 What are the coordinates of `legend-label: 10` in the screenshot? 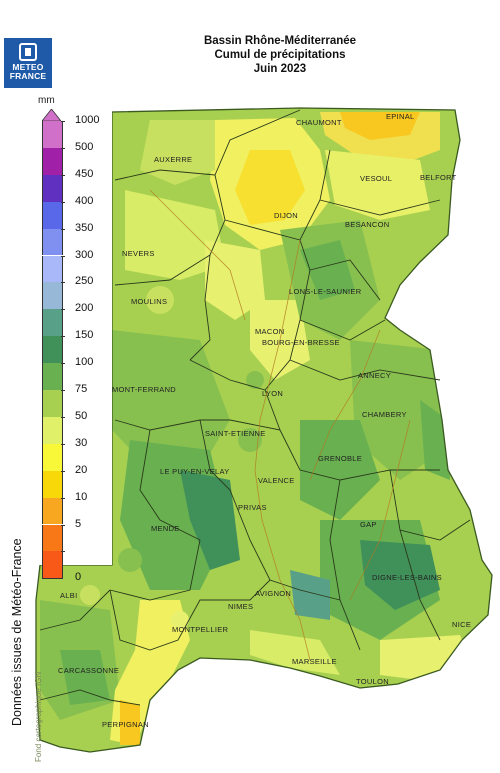 It's located at (81, 496).